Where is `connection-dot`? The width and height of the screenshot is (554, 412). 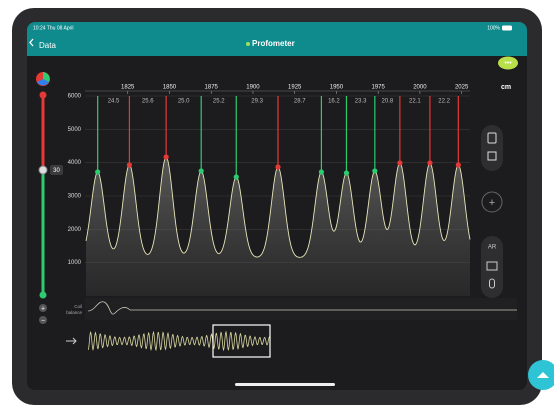
connection-dot is located at coordinates (248, 44).